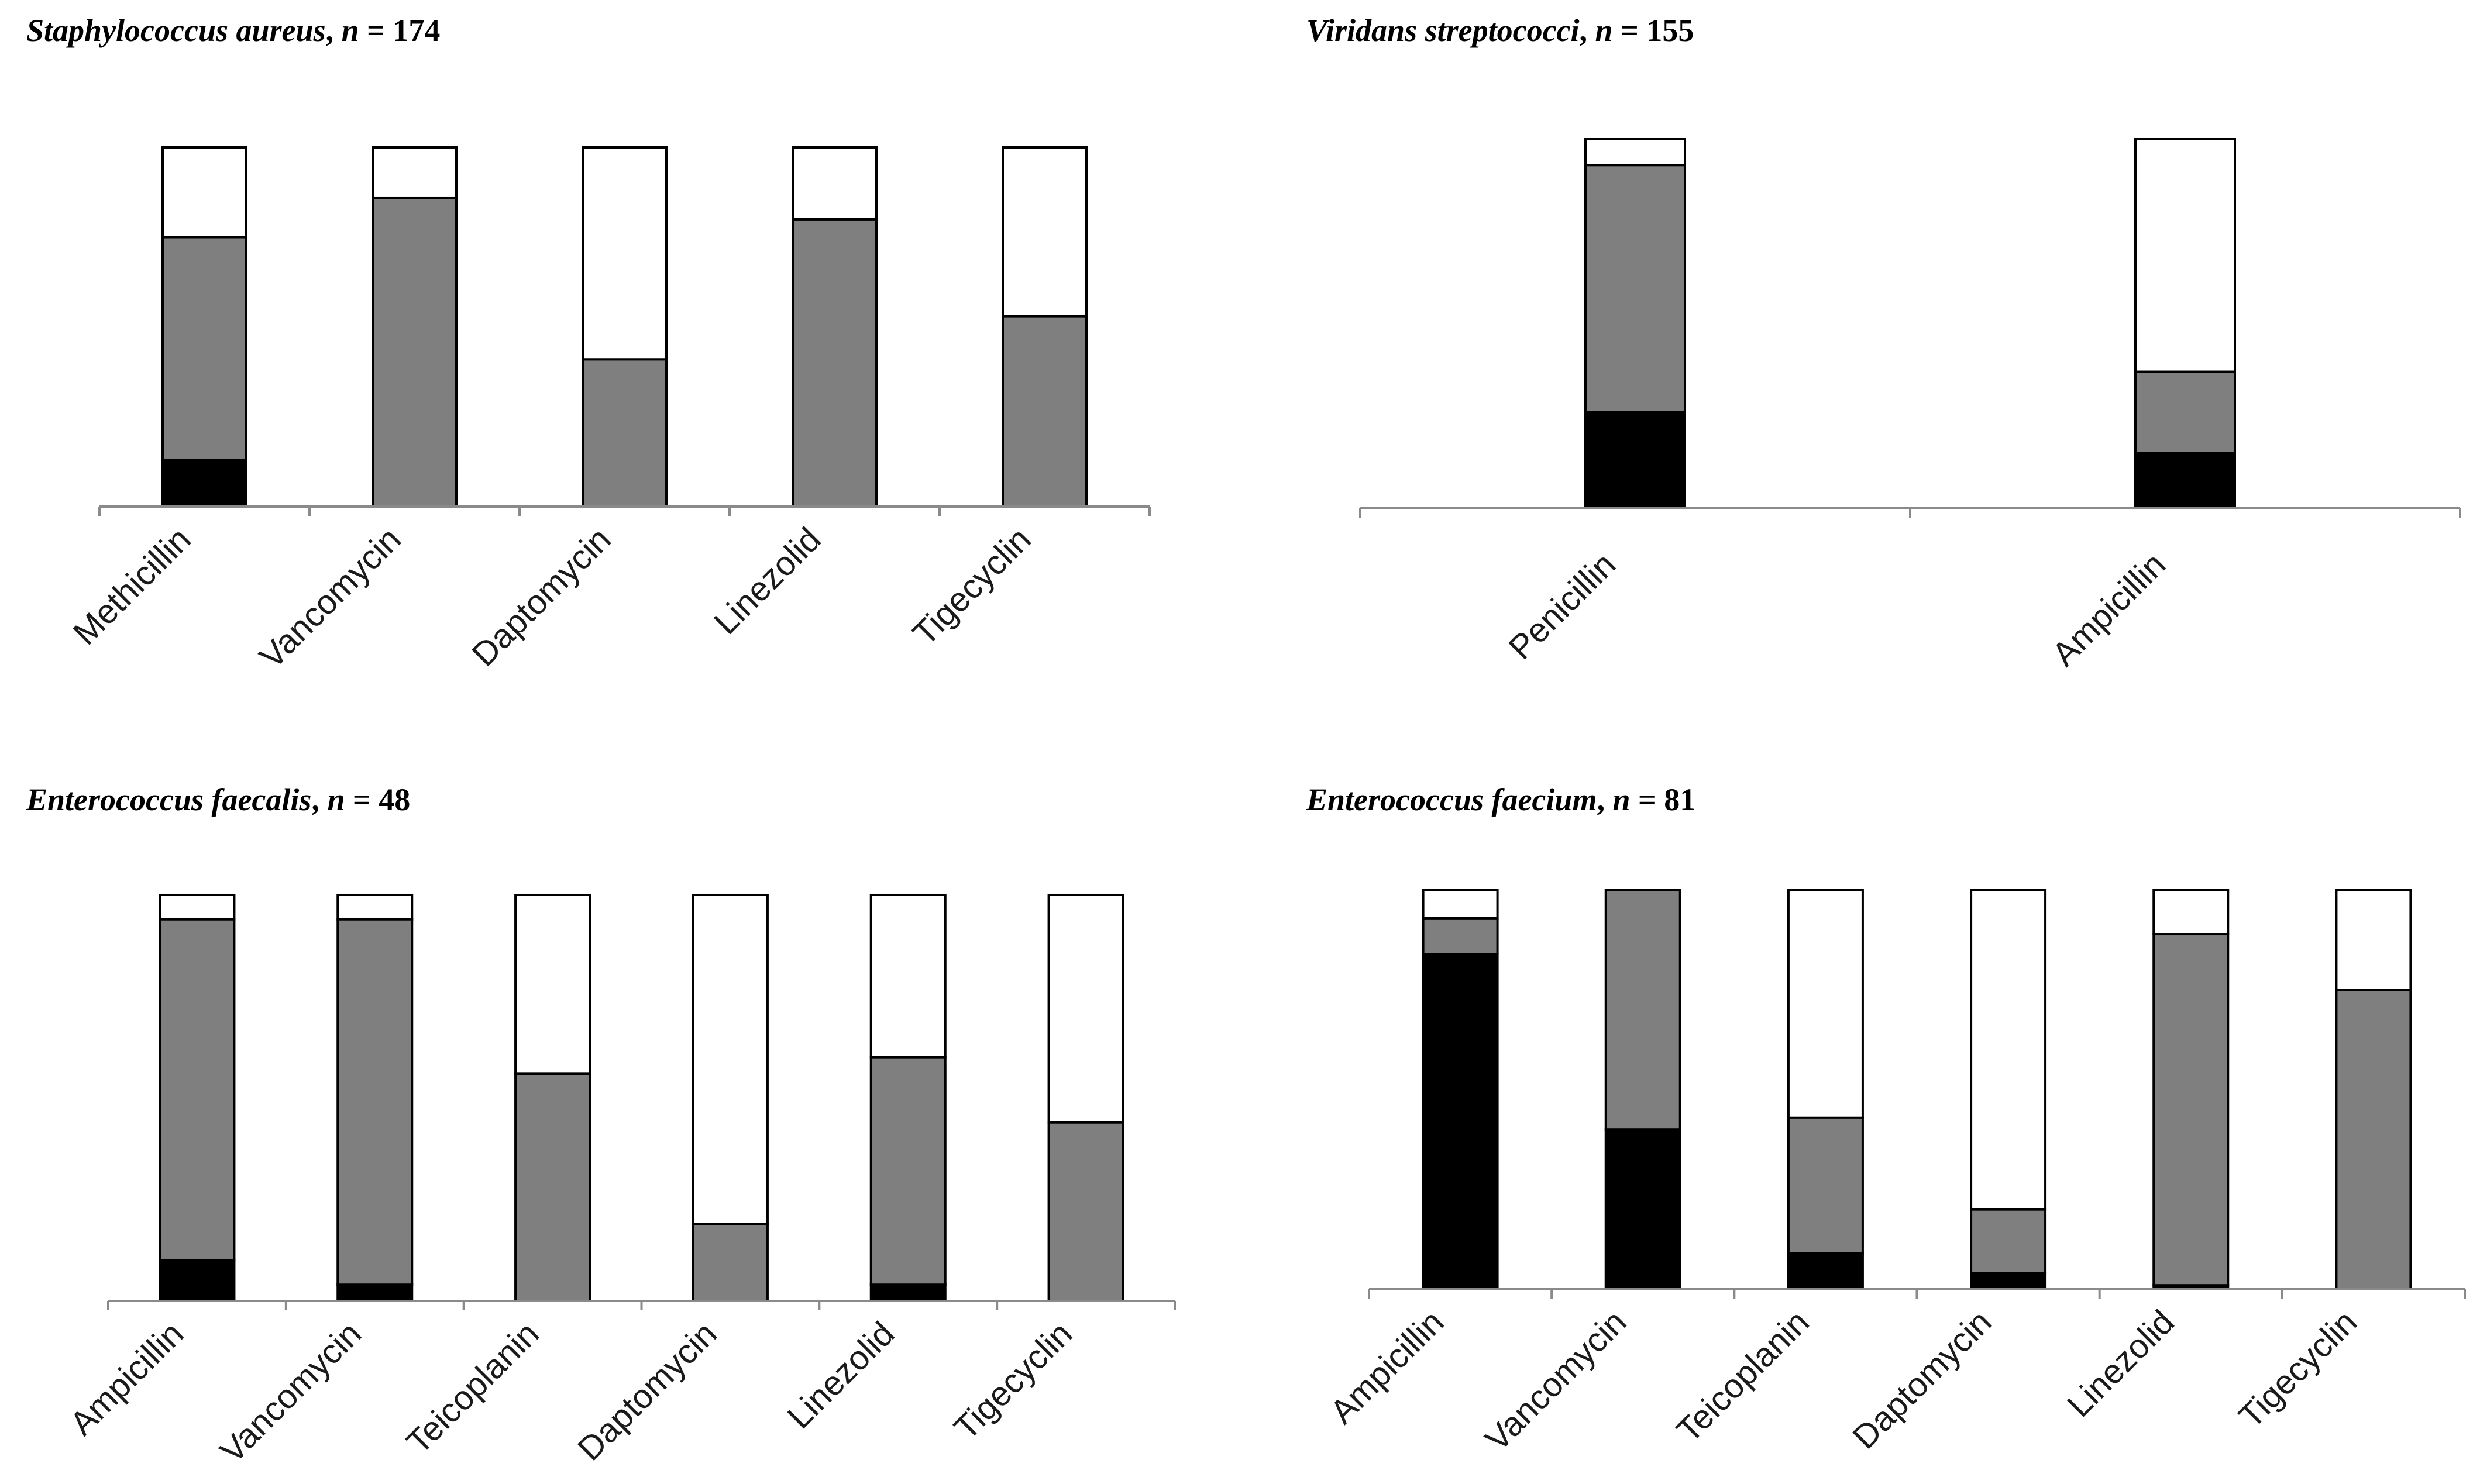 The image size is (2480, 1484). Describe the element at coordinates (204, 484) in the screenshot. I see `bar-segment-black-methicillin` at that location.